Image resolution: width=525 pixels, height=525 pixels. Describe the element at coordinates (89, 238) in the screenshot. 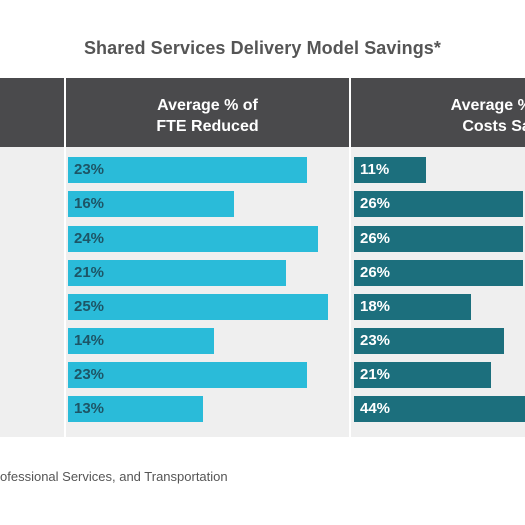

I see `fte-bar-label-3: 24%` at that location.